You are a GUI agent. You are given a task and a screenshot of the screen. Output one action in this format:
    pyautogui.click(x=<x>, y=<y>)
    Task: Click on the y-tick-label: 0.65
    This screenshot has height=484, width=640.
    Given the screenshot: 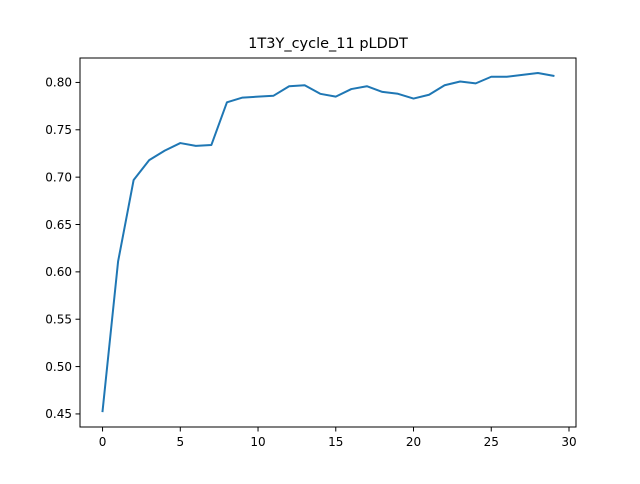 What is the action you would take?
    pyautogui.click(x=58, y=225)
    